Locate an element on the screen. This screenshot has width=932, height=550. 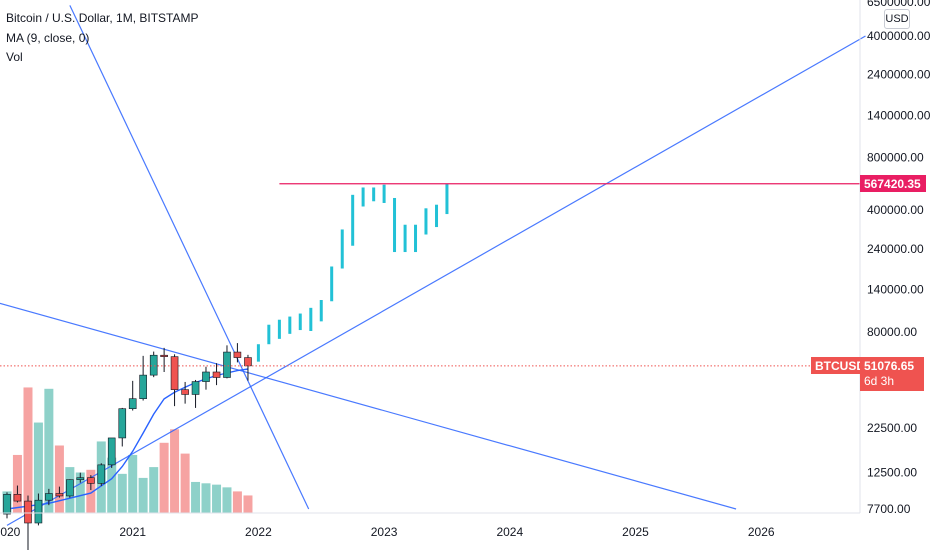
ma-line is located at coordinates (127, 439).